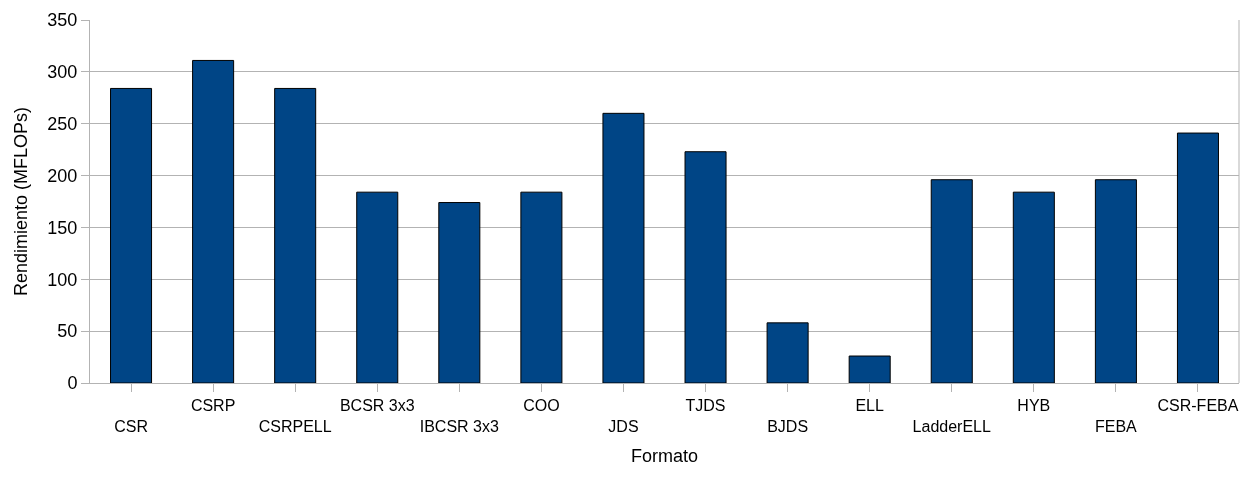  What do you see at coordinates (62, 227) in the screenshot?
I see `y-tick-label: 150` at bounding box center [62, 227].